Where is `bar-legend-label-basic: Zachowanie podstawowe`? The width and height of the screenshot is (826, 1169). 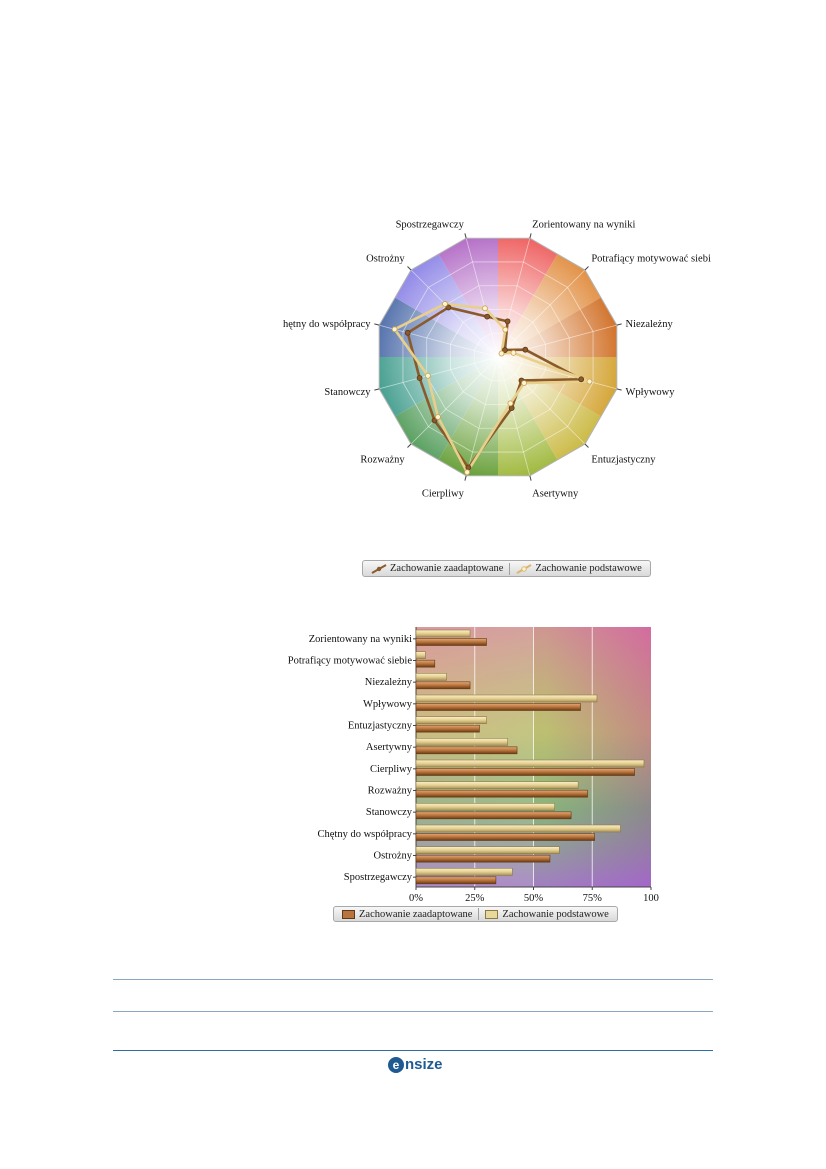 bar-legend-label-basic: Zachowanie podstawowe is located at coordinates (555, 914).